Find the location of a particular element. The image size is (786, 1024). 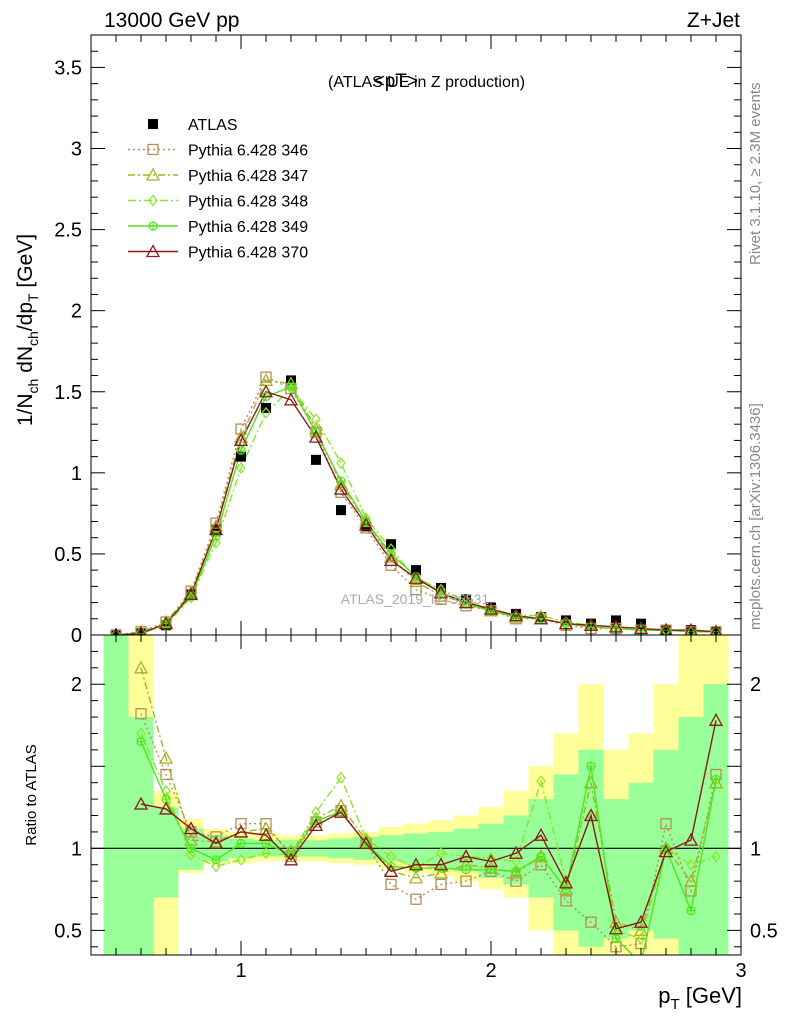

svg-text: 1/Nch dNch/dpT [GeV] is located at coordinates (27, 330).